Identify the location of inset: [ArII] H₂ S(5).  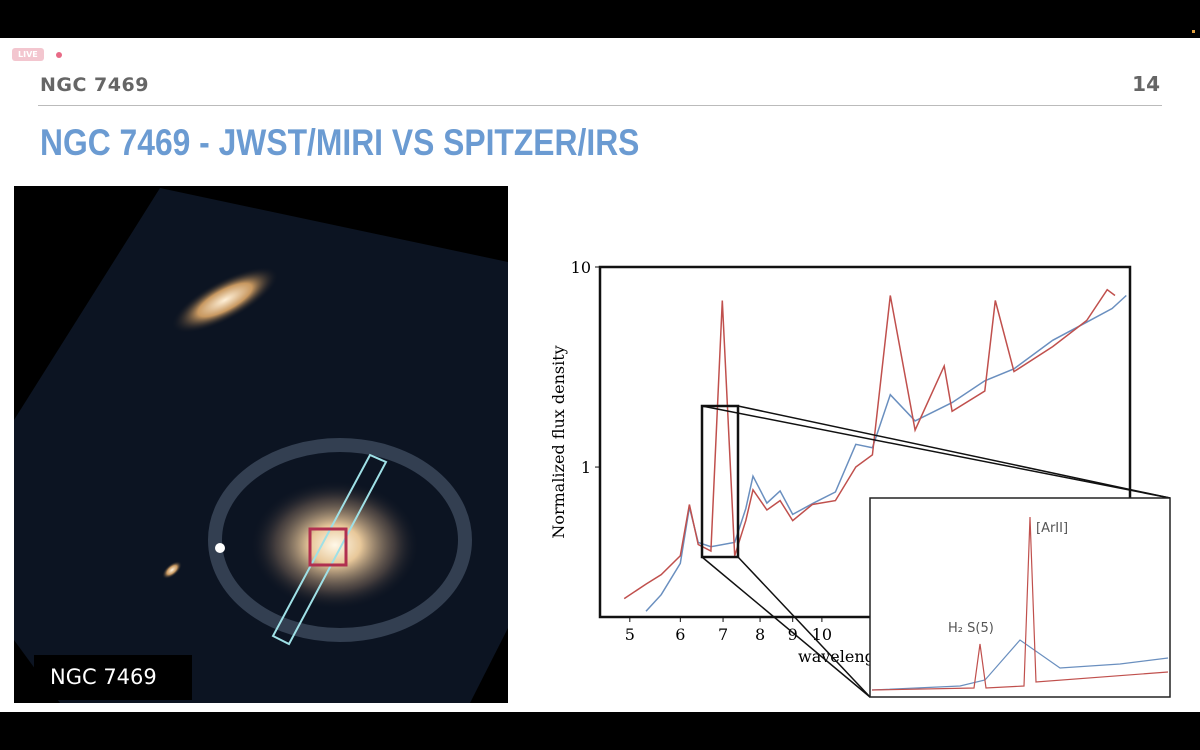
(1020, 597).